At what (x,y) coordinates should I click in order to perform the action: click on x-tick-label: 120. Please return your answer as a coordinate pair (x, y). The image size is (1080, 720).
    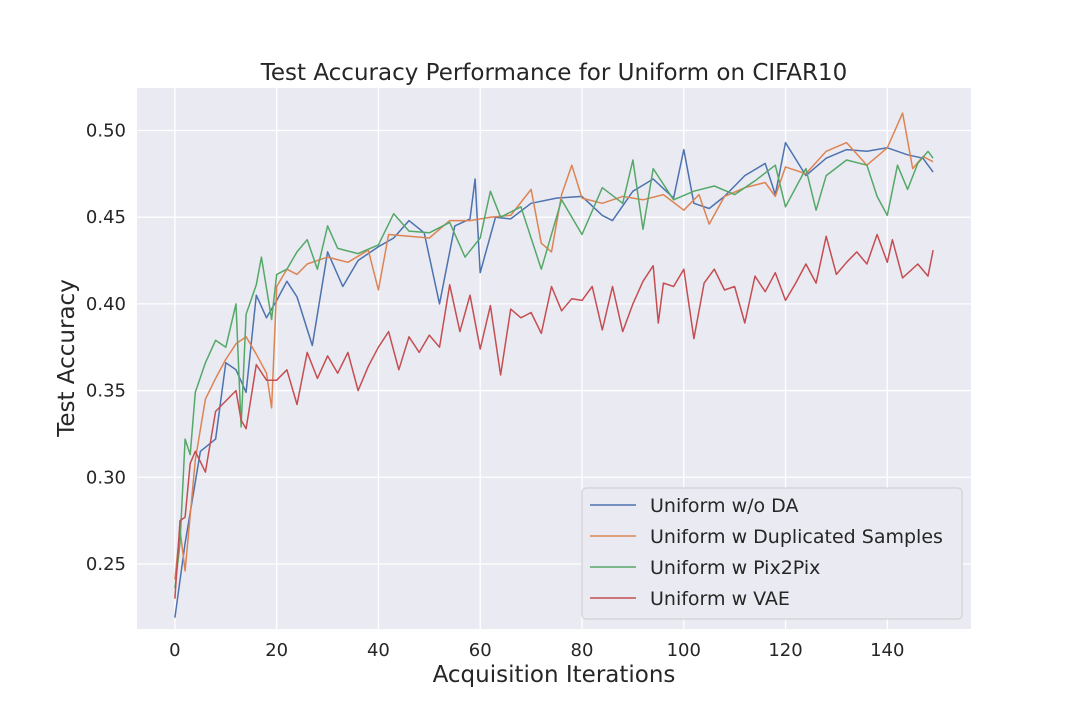
    Looking at the image, I should click on (785, 650).